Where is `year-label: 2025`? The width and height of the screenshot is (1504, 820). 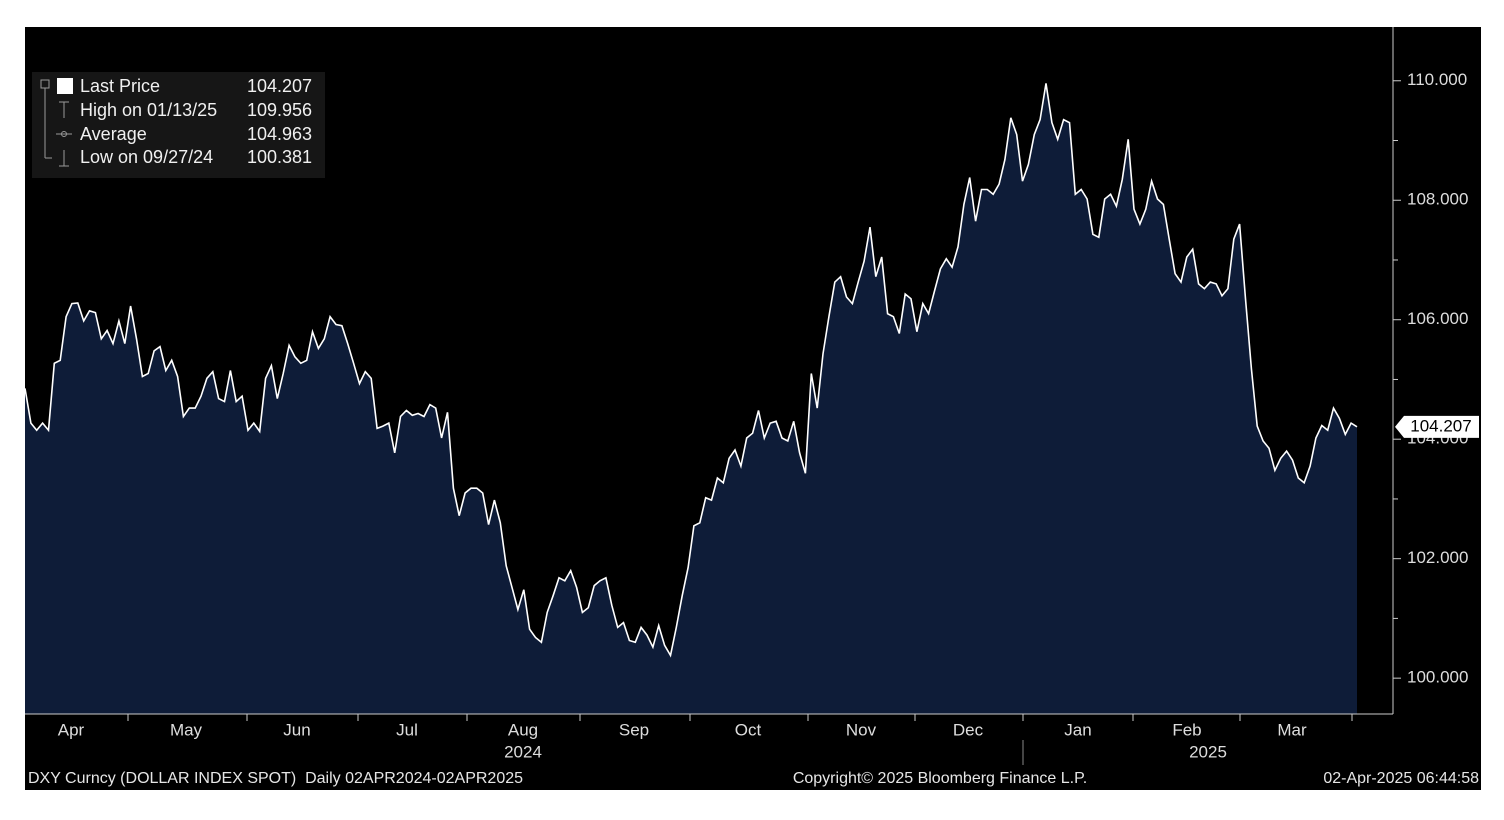
year-label: 2025 is located at coordinates (1208, 751).